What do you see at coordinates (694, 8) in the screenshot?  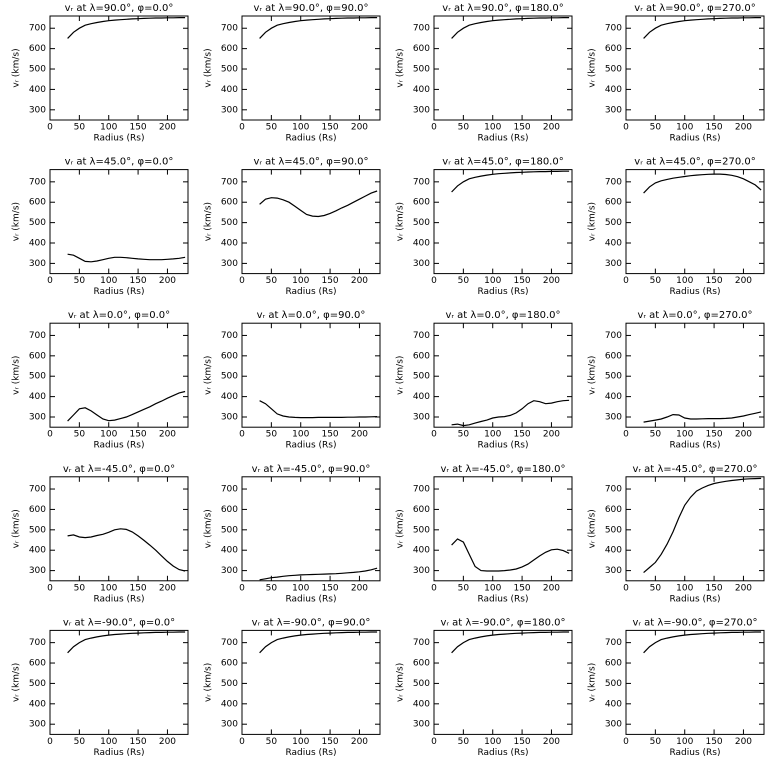 I see `panel-title: vᵣ at λ=90.0°, φ=270.0°` at bounding box center [694, 8].